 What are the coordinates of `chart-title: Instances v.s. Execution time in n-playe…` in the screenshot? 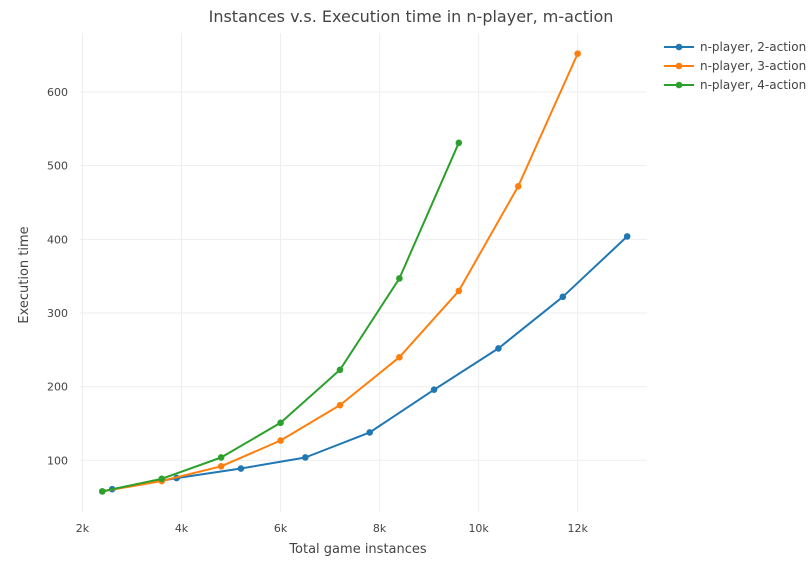 It's located at (411, 16).